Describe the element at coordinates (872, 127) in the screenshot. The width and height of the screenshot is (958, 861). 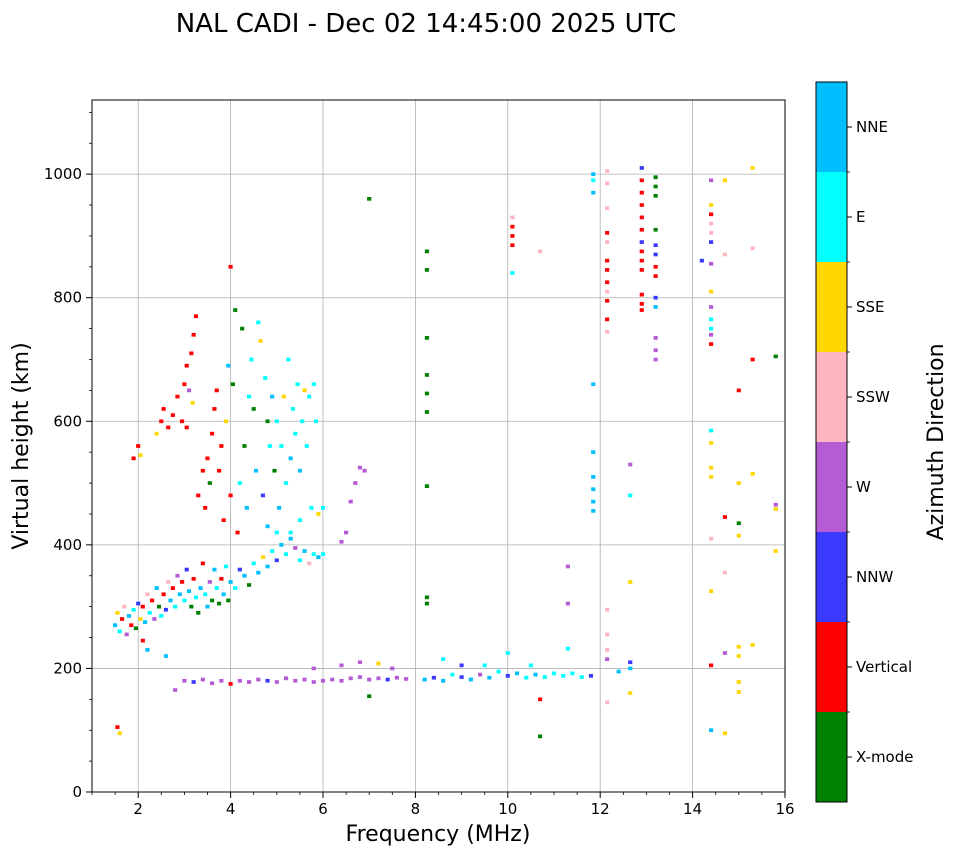
I see `colorbar-tick-label-7: NNE` at that location.